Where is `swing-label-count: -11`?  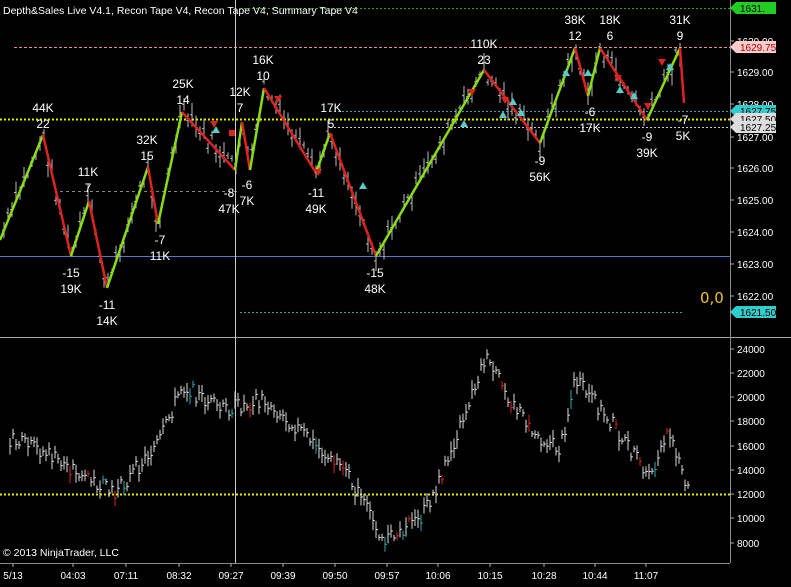
swing-label-count: -11 is located at coordinates (107, 305).